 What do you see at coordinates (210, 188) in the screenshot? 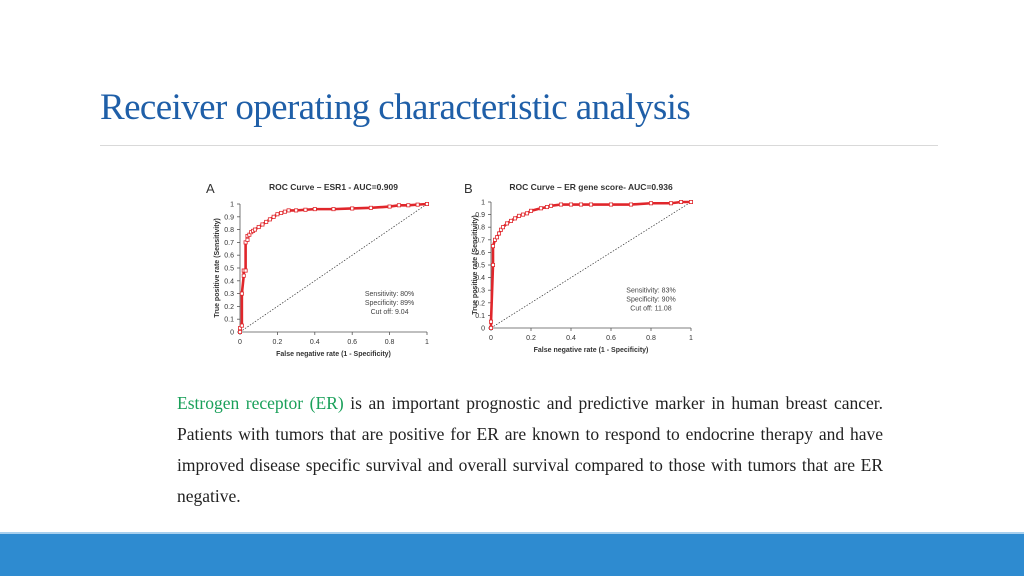
I see `chart-a-panel-letter: A` at bounding box center [210, 188].